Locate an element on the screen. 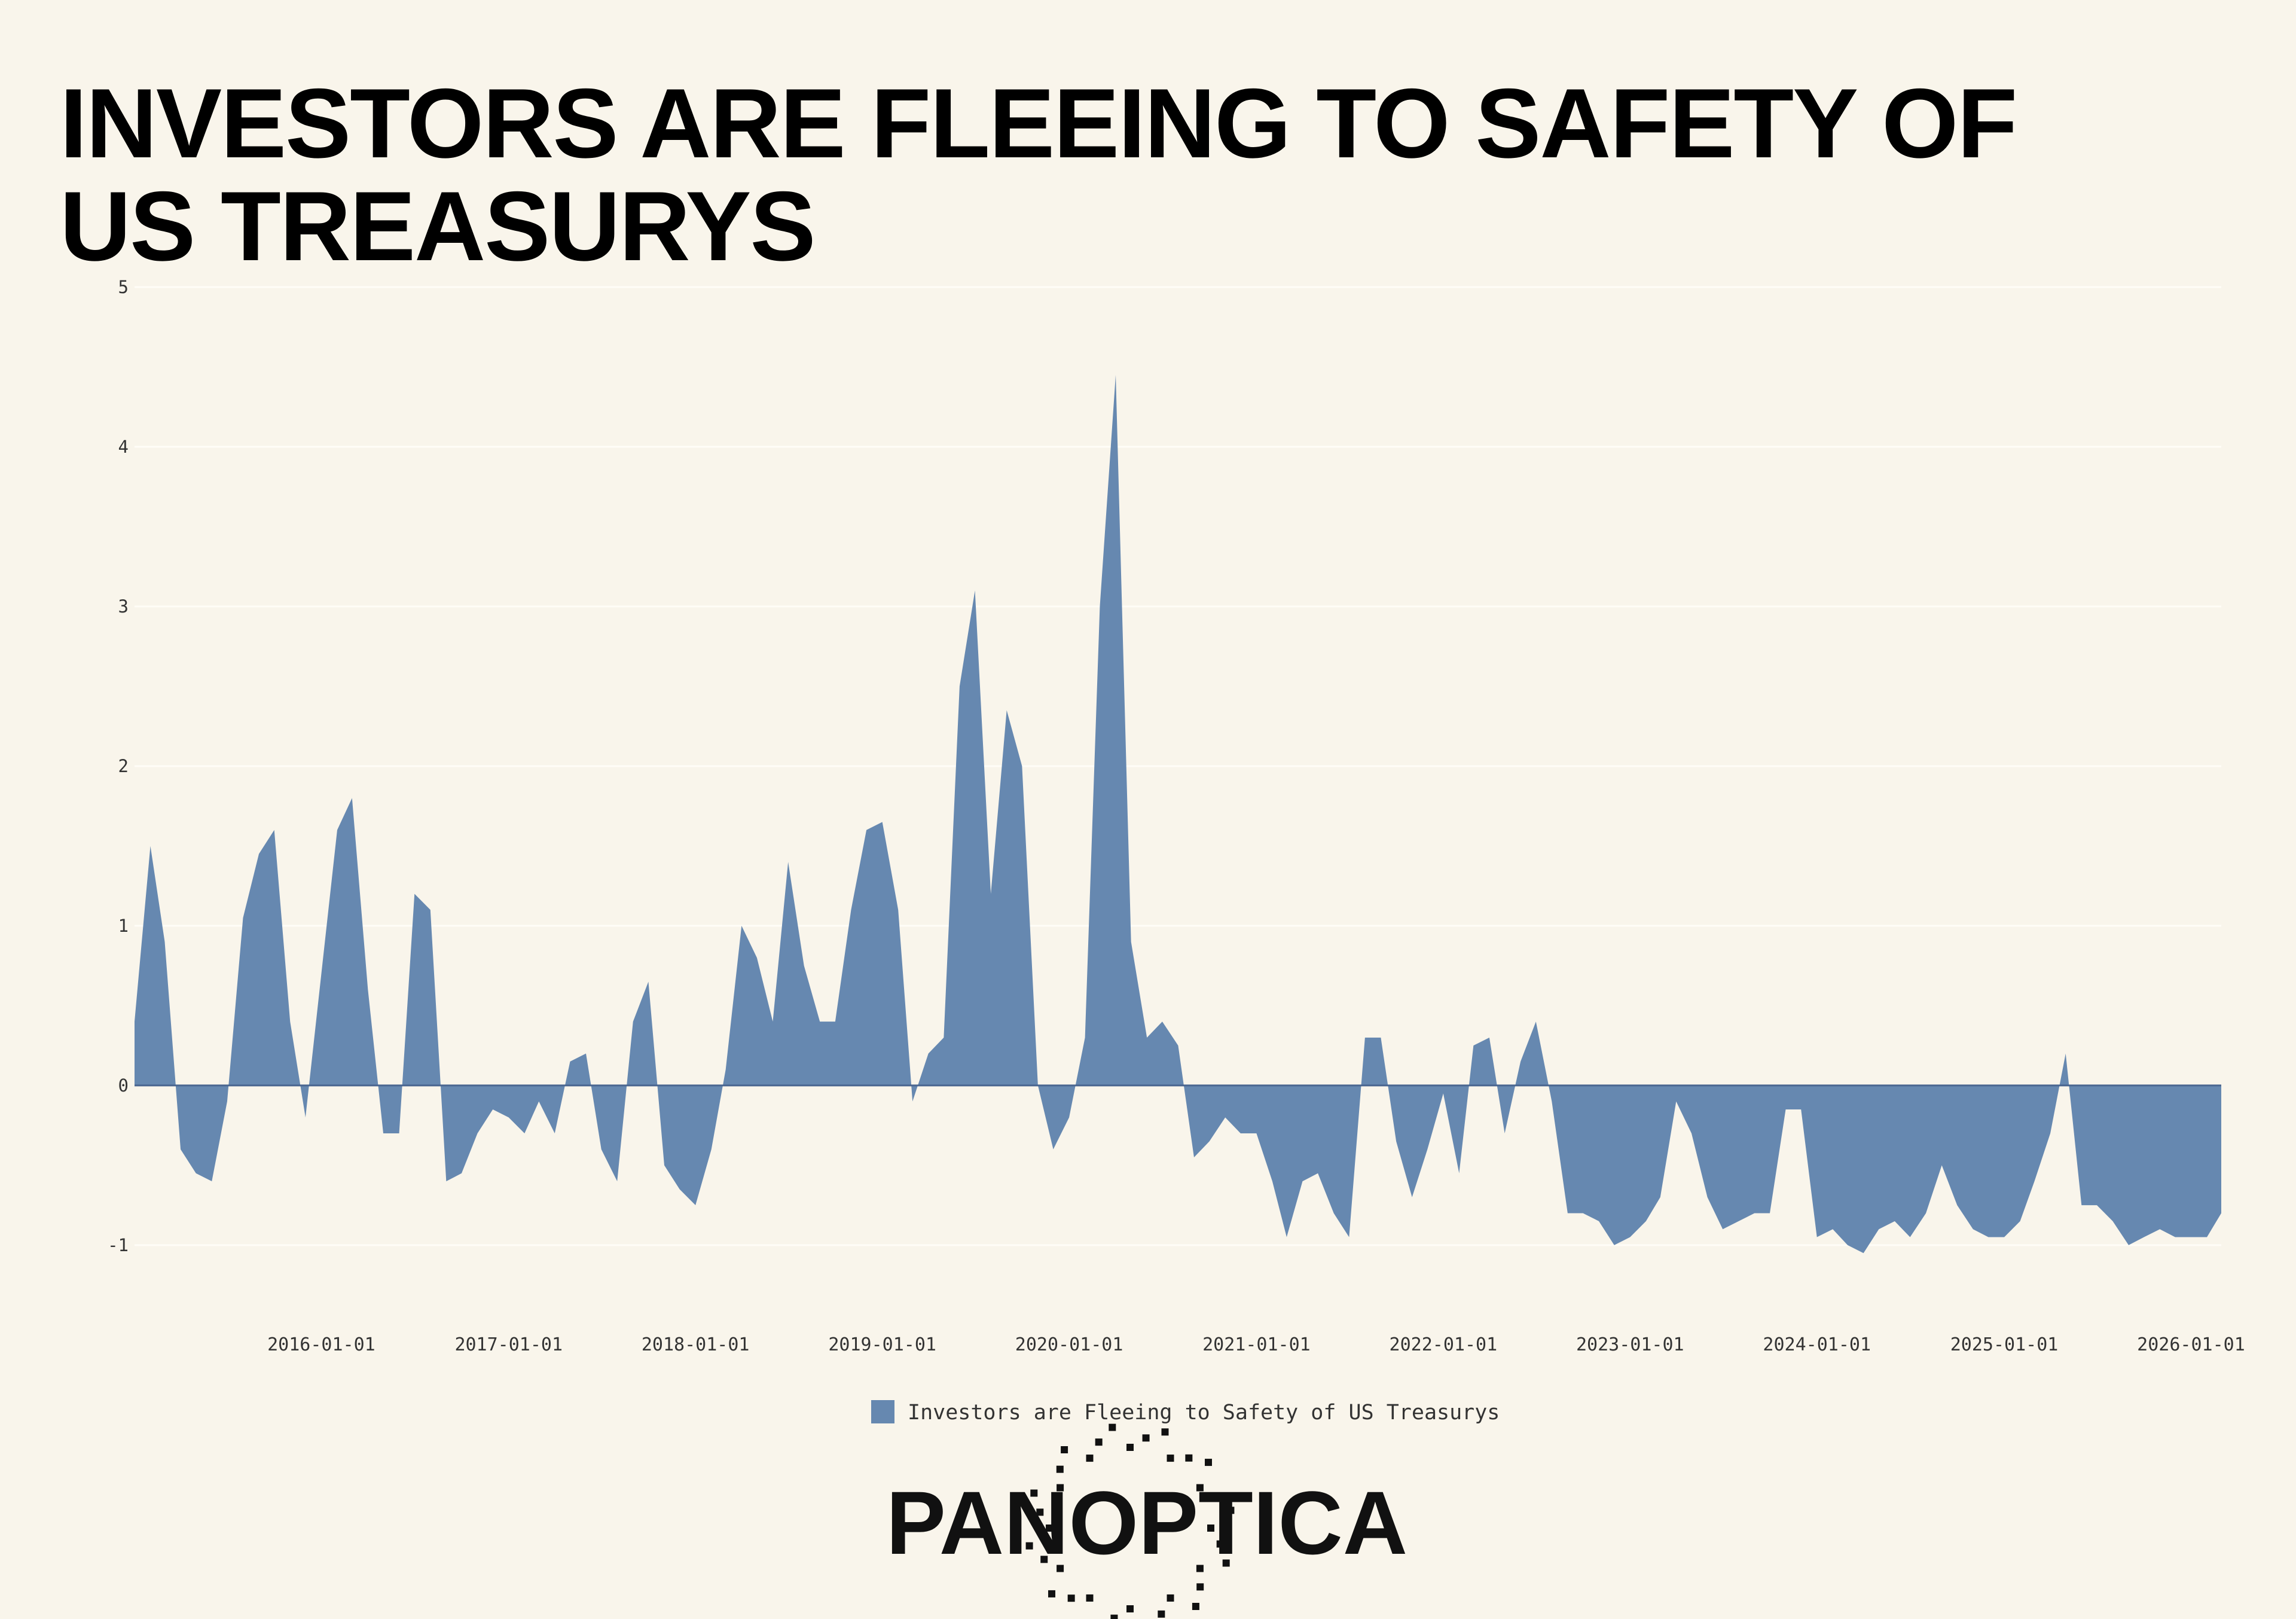 Image resolution: width=2296 pixels, height=1619 pixels. x-tick-label: 2021-01-01 is located at coordinates (1256, 1344).